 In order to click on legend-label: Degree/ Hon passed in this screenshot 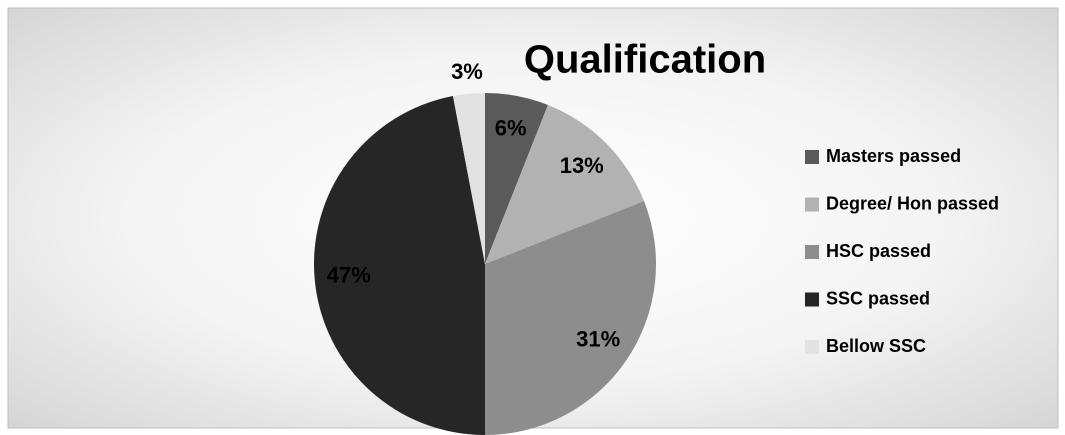, I will do `click(912, 203)`.